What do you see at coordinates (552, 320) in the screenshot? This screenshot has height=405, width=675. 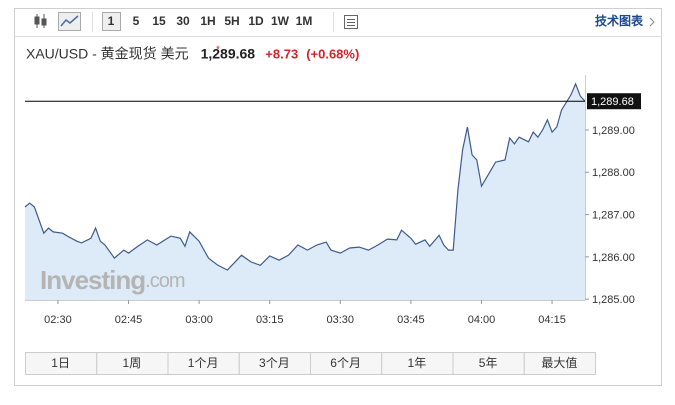 I see `x-tick-label: 04:15` at bounding box center [552, 320].